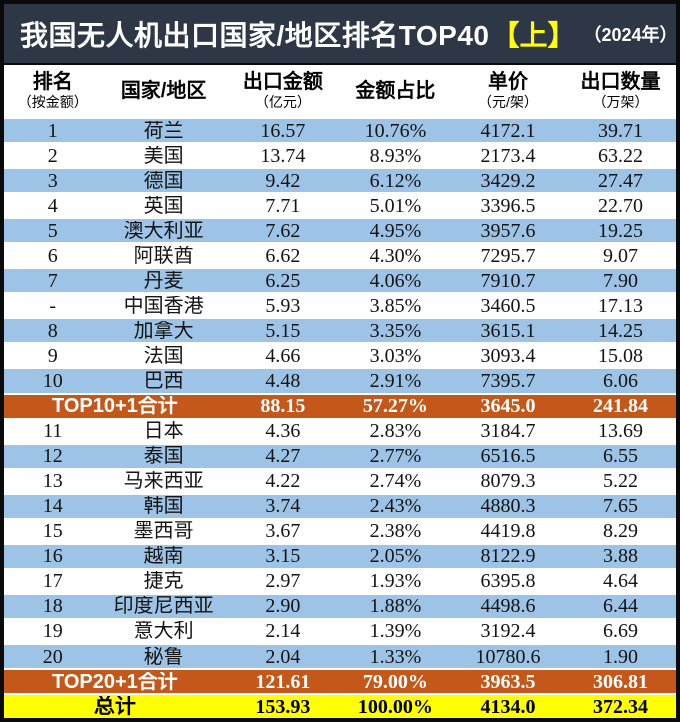 The height and width of the screenshot is (722, 680). What do you see at coordinates (163, 380) in the screenshot?
I see `country-cell: 巴西` at bounding box center [163, 380].